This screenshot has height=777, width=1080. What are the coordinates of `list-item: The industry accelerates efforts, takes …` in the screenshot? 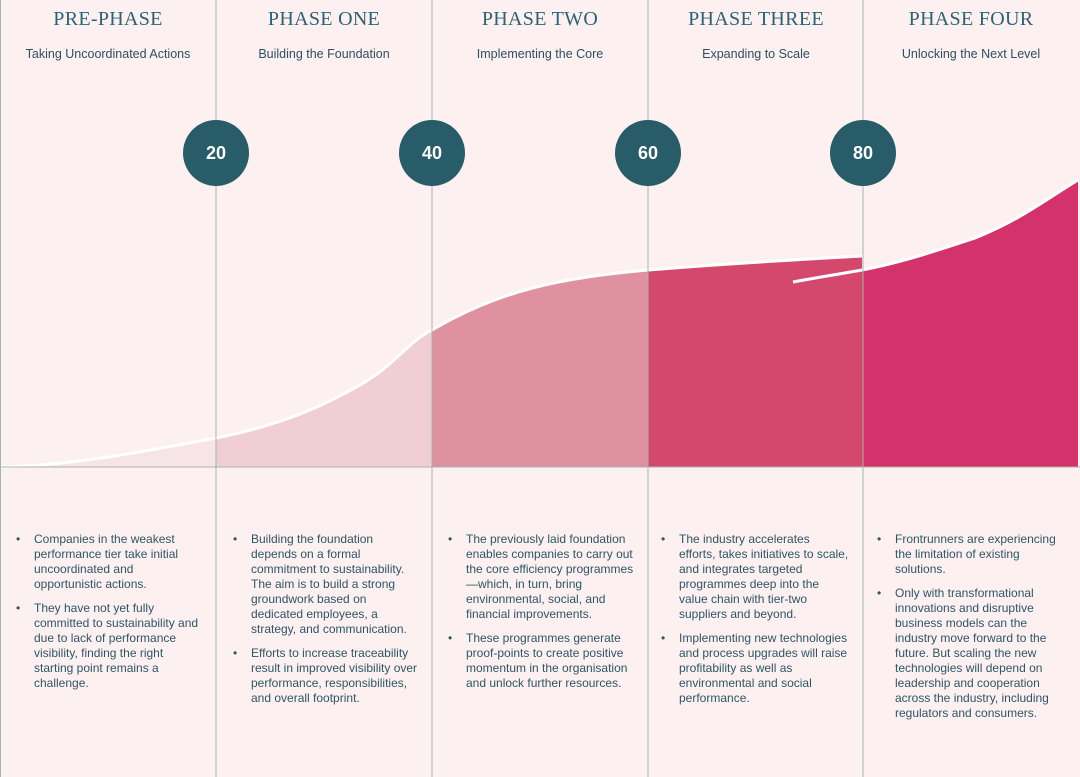 It's located at (754, 577).